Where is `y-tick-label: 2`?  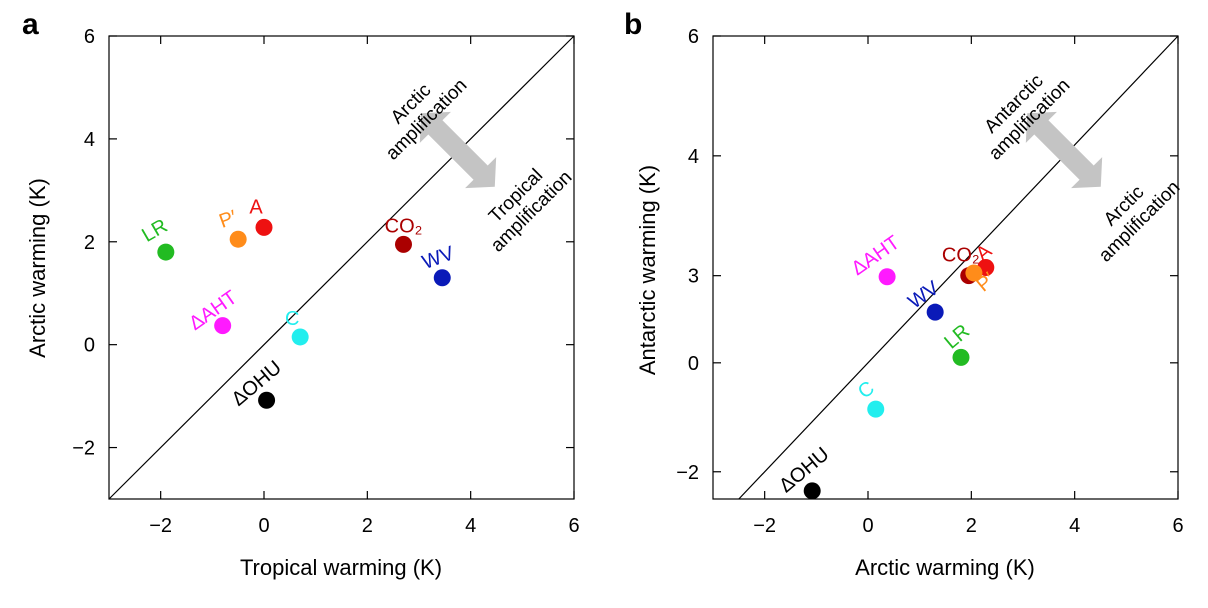 y-tick-label: 2 is located at coordinates (89, 243).